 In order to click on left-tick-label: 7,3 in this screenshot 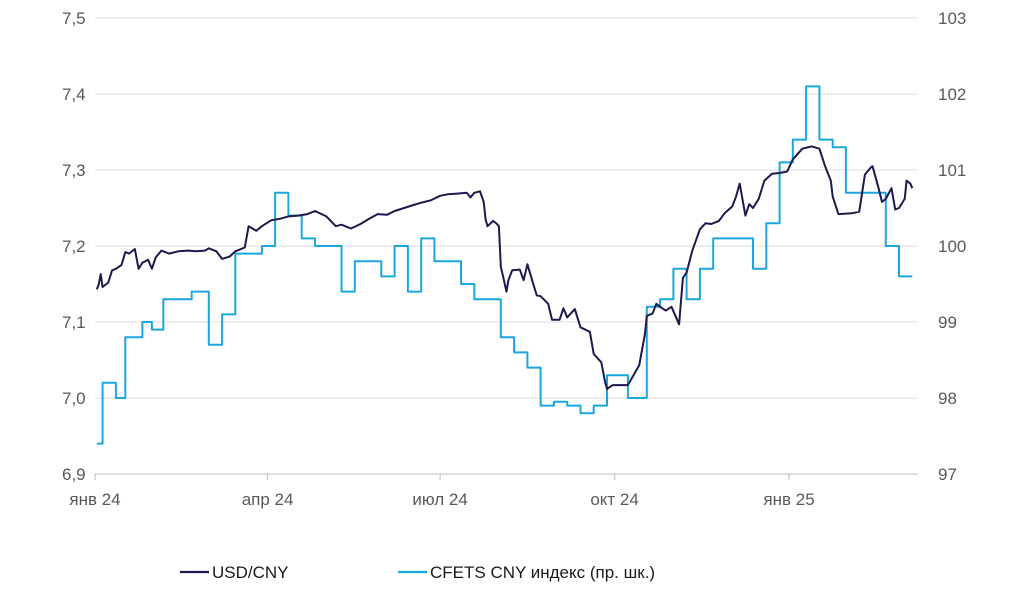, I will do `click(74, 170)`.